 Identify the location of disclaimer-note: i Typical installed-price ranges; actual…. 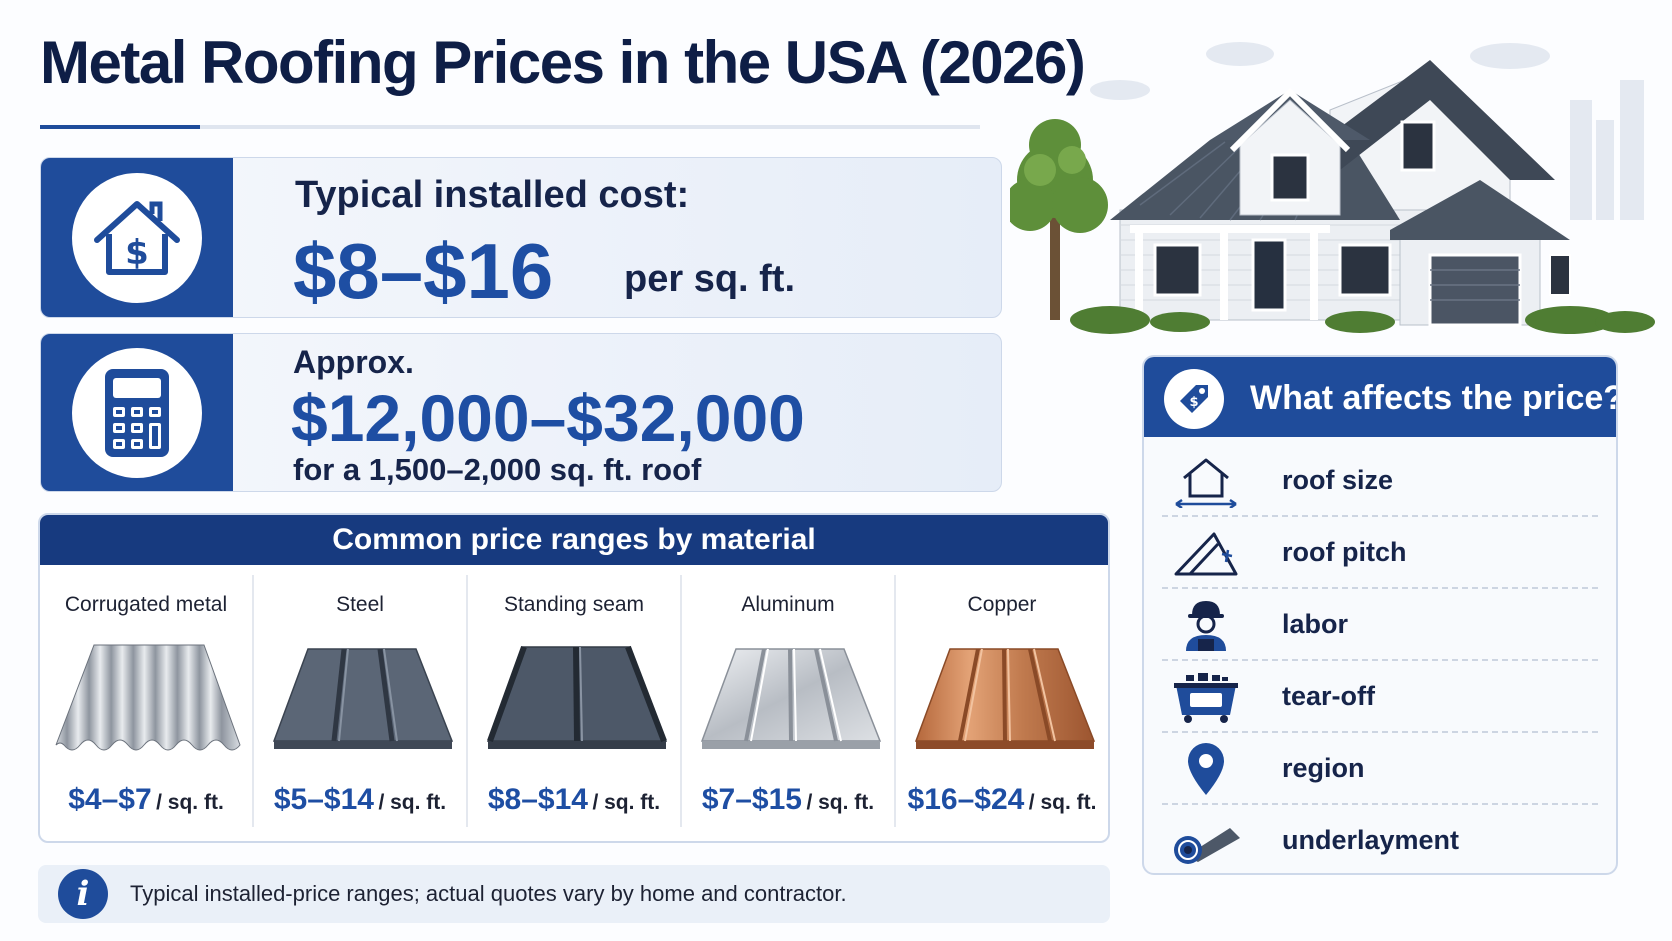
(574, 894).